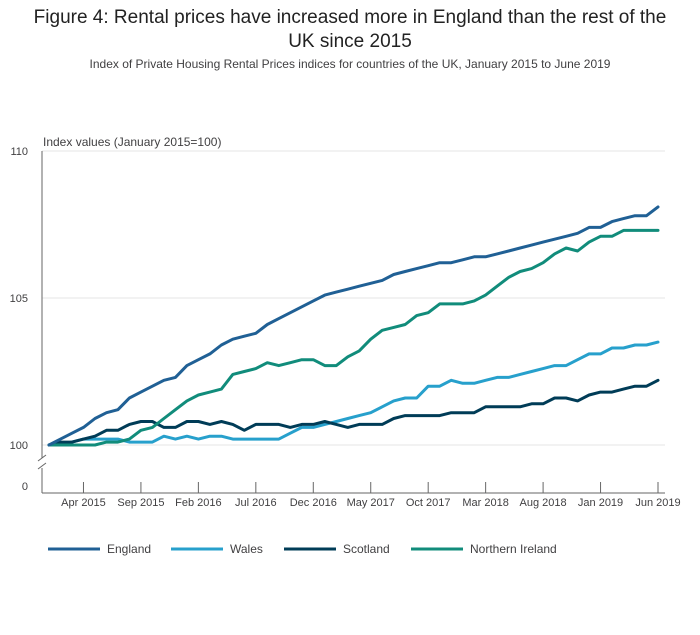  Describe the element at coordinates (19, 152) in the screenshot. I see `y-tick-label: 110` at that location.